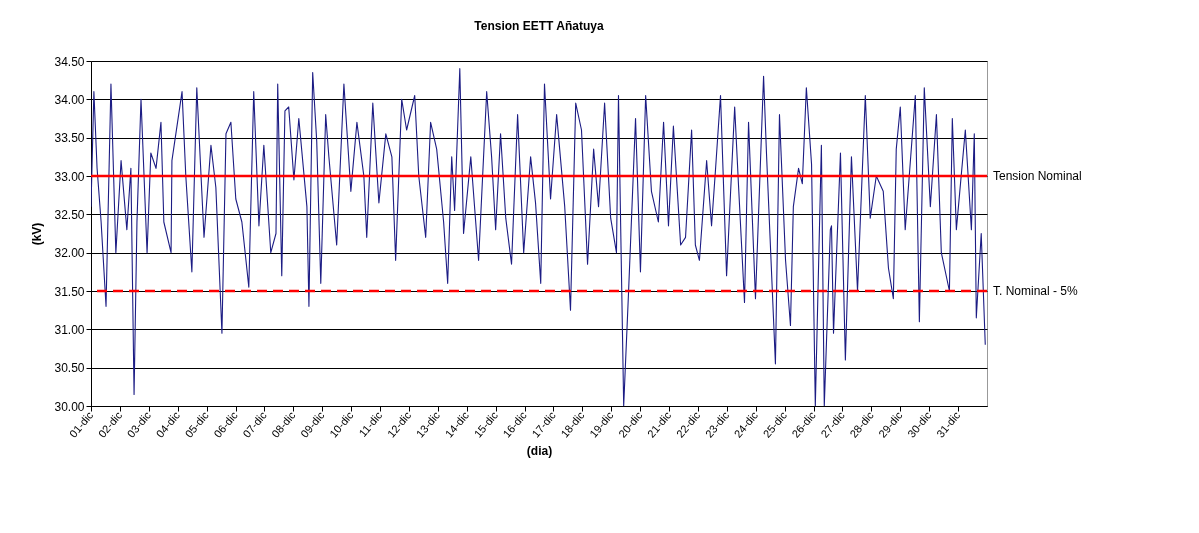 The width and height of the screenshot is (1199, 533). What do you see at coordinates (69, 406) in the screenshot?
I see `y-tick-label: 30.00` at bounding box center [69, 406].